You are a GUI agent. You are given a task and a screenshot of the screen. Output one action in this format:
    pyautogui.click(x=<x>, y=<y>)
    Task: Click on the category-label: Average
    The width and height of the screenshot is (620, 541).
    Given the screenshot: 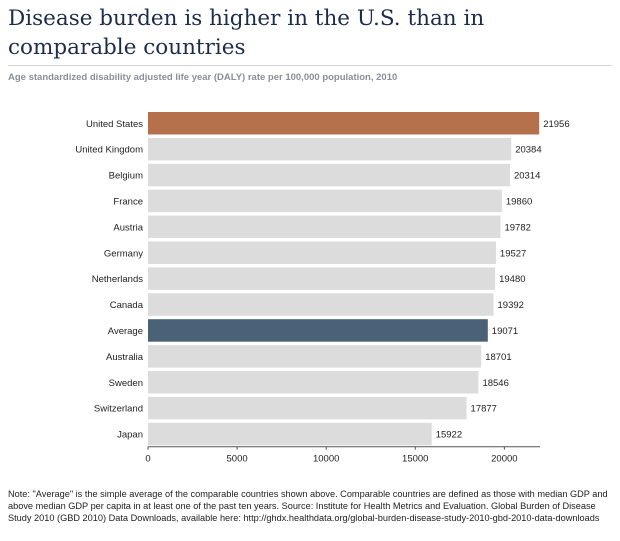 What is the action you would take?
    pyautogui.click(x=125, y=331)
    